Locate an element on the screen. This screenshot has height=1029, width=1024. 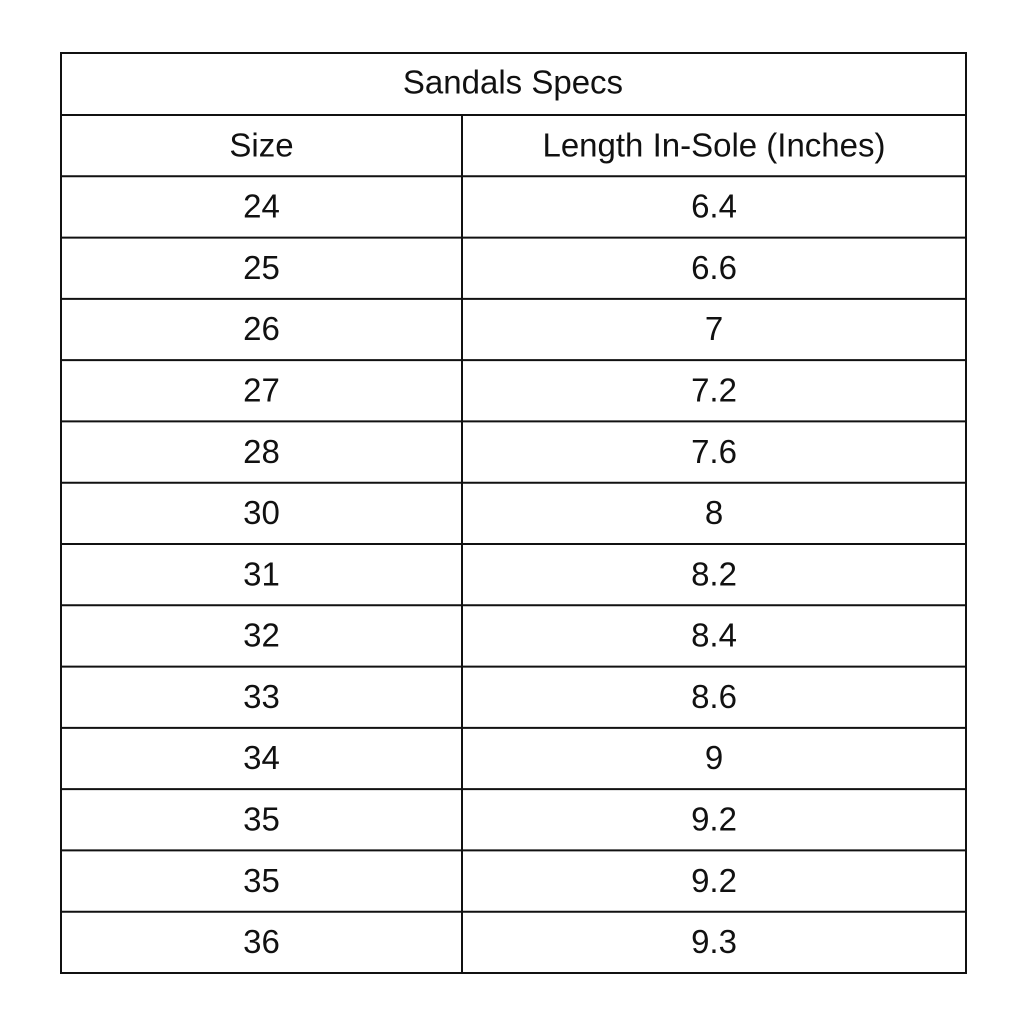
header-cell: Length In-Sole (Inches) is located at coordinates (713, 144).